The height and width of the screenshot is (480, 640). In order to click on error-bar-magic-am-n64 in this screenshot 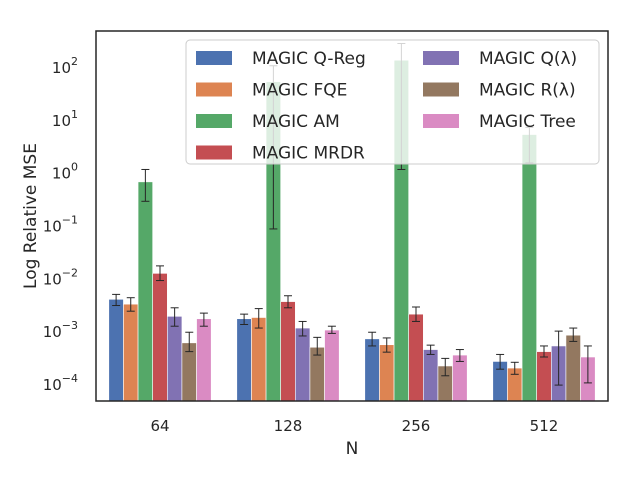, I will do `click(145, 185)`.